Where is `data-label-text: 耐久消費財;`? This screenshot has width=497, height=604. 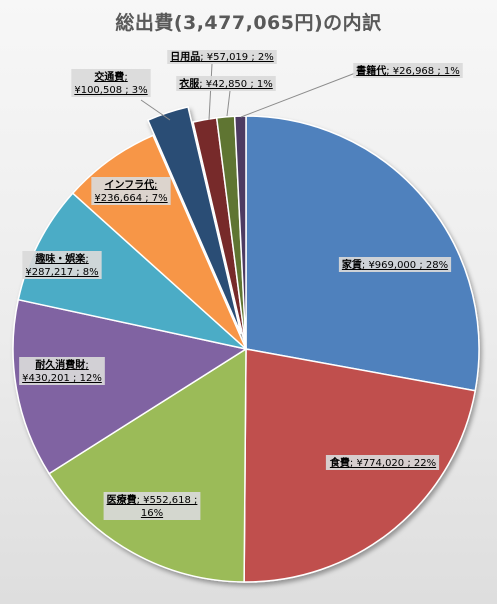
data-label-text: 耐久消費財; is located at coordinates (61, 364).